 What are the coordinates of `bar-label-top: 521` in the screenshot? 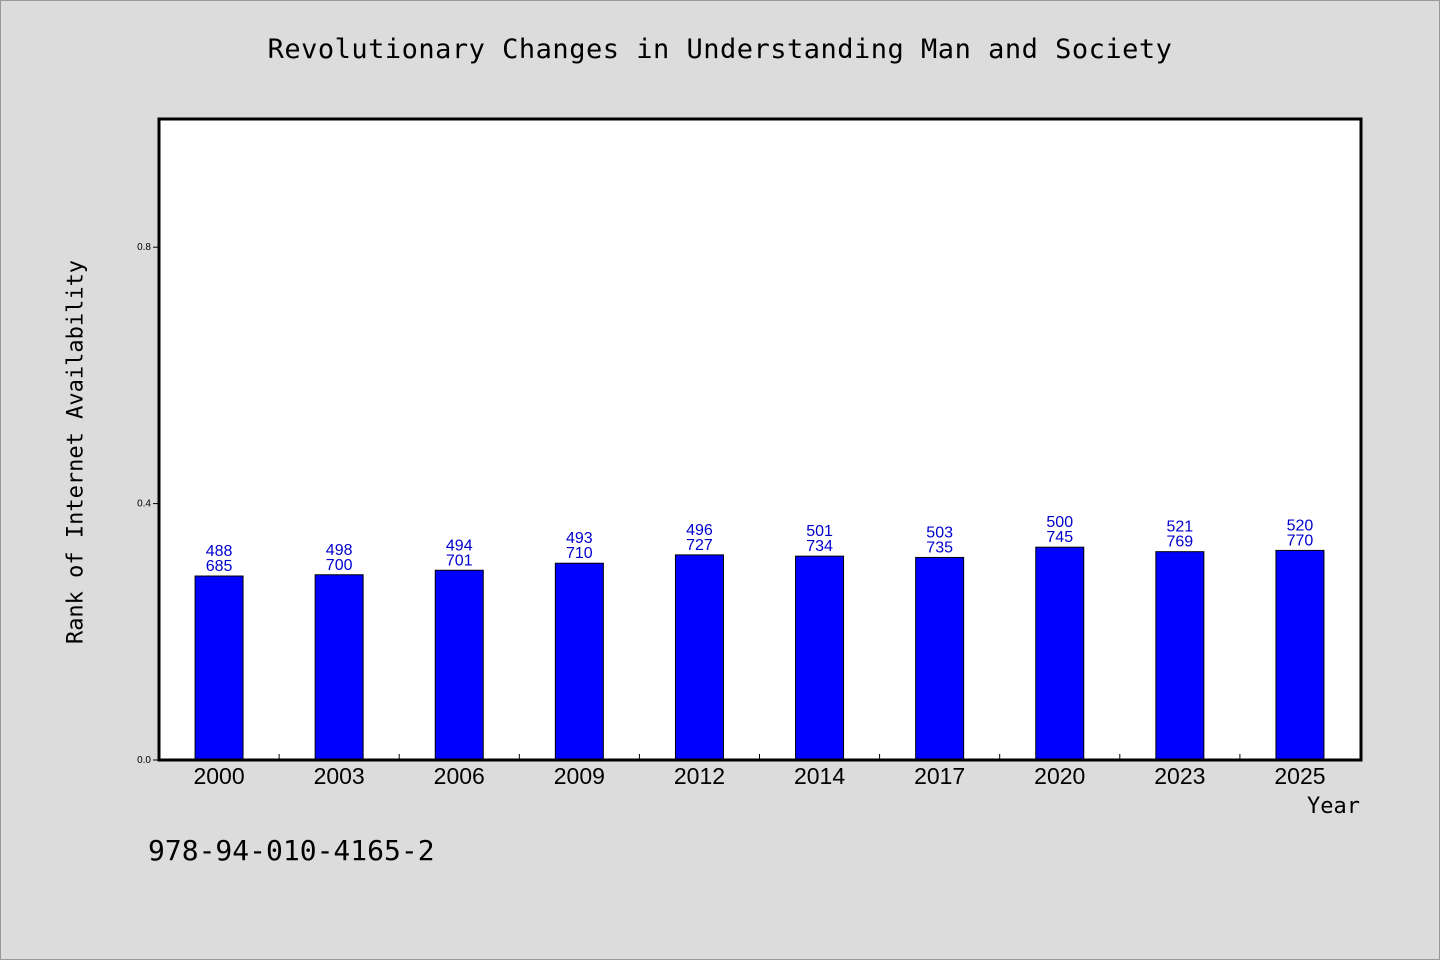 It's located at (1179, 527).